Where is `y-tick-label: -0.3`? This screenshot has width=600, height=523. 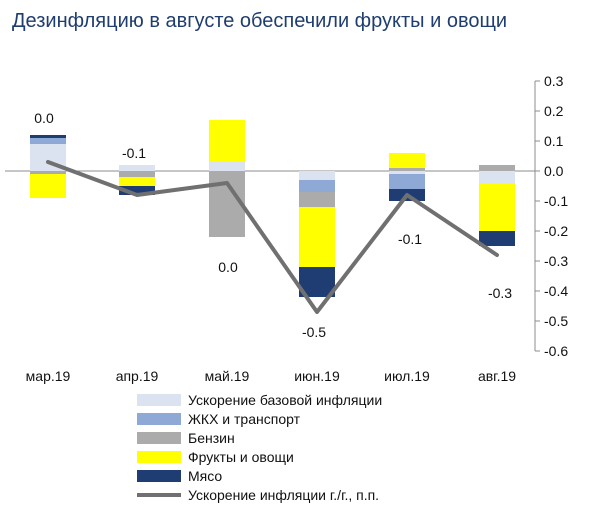
y-tick-label: -0.3 is located at coordinates (556, 261).